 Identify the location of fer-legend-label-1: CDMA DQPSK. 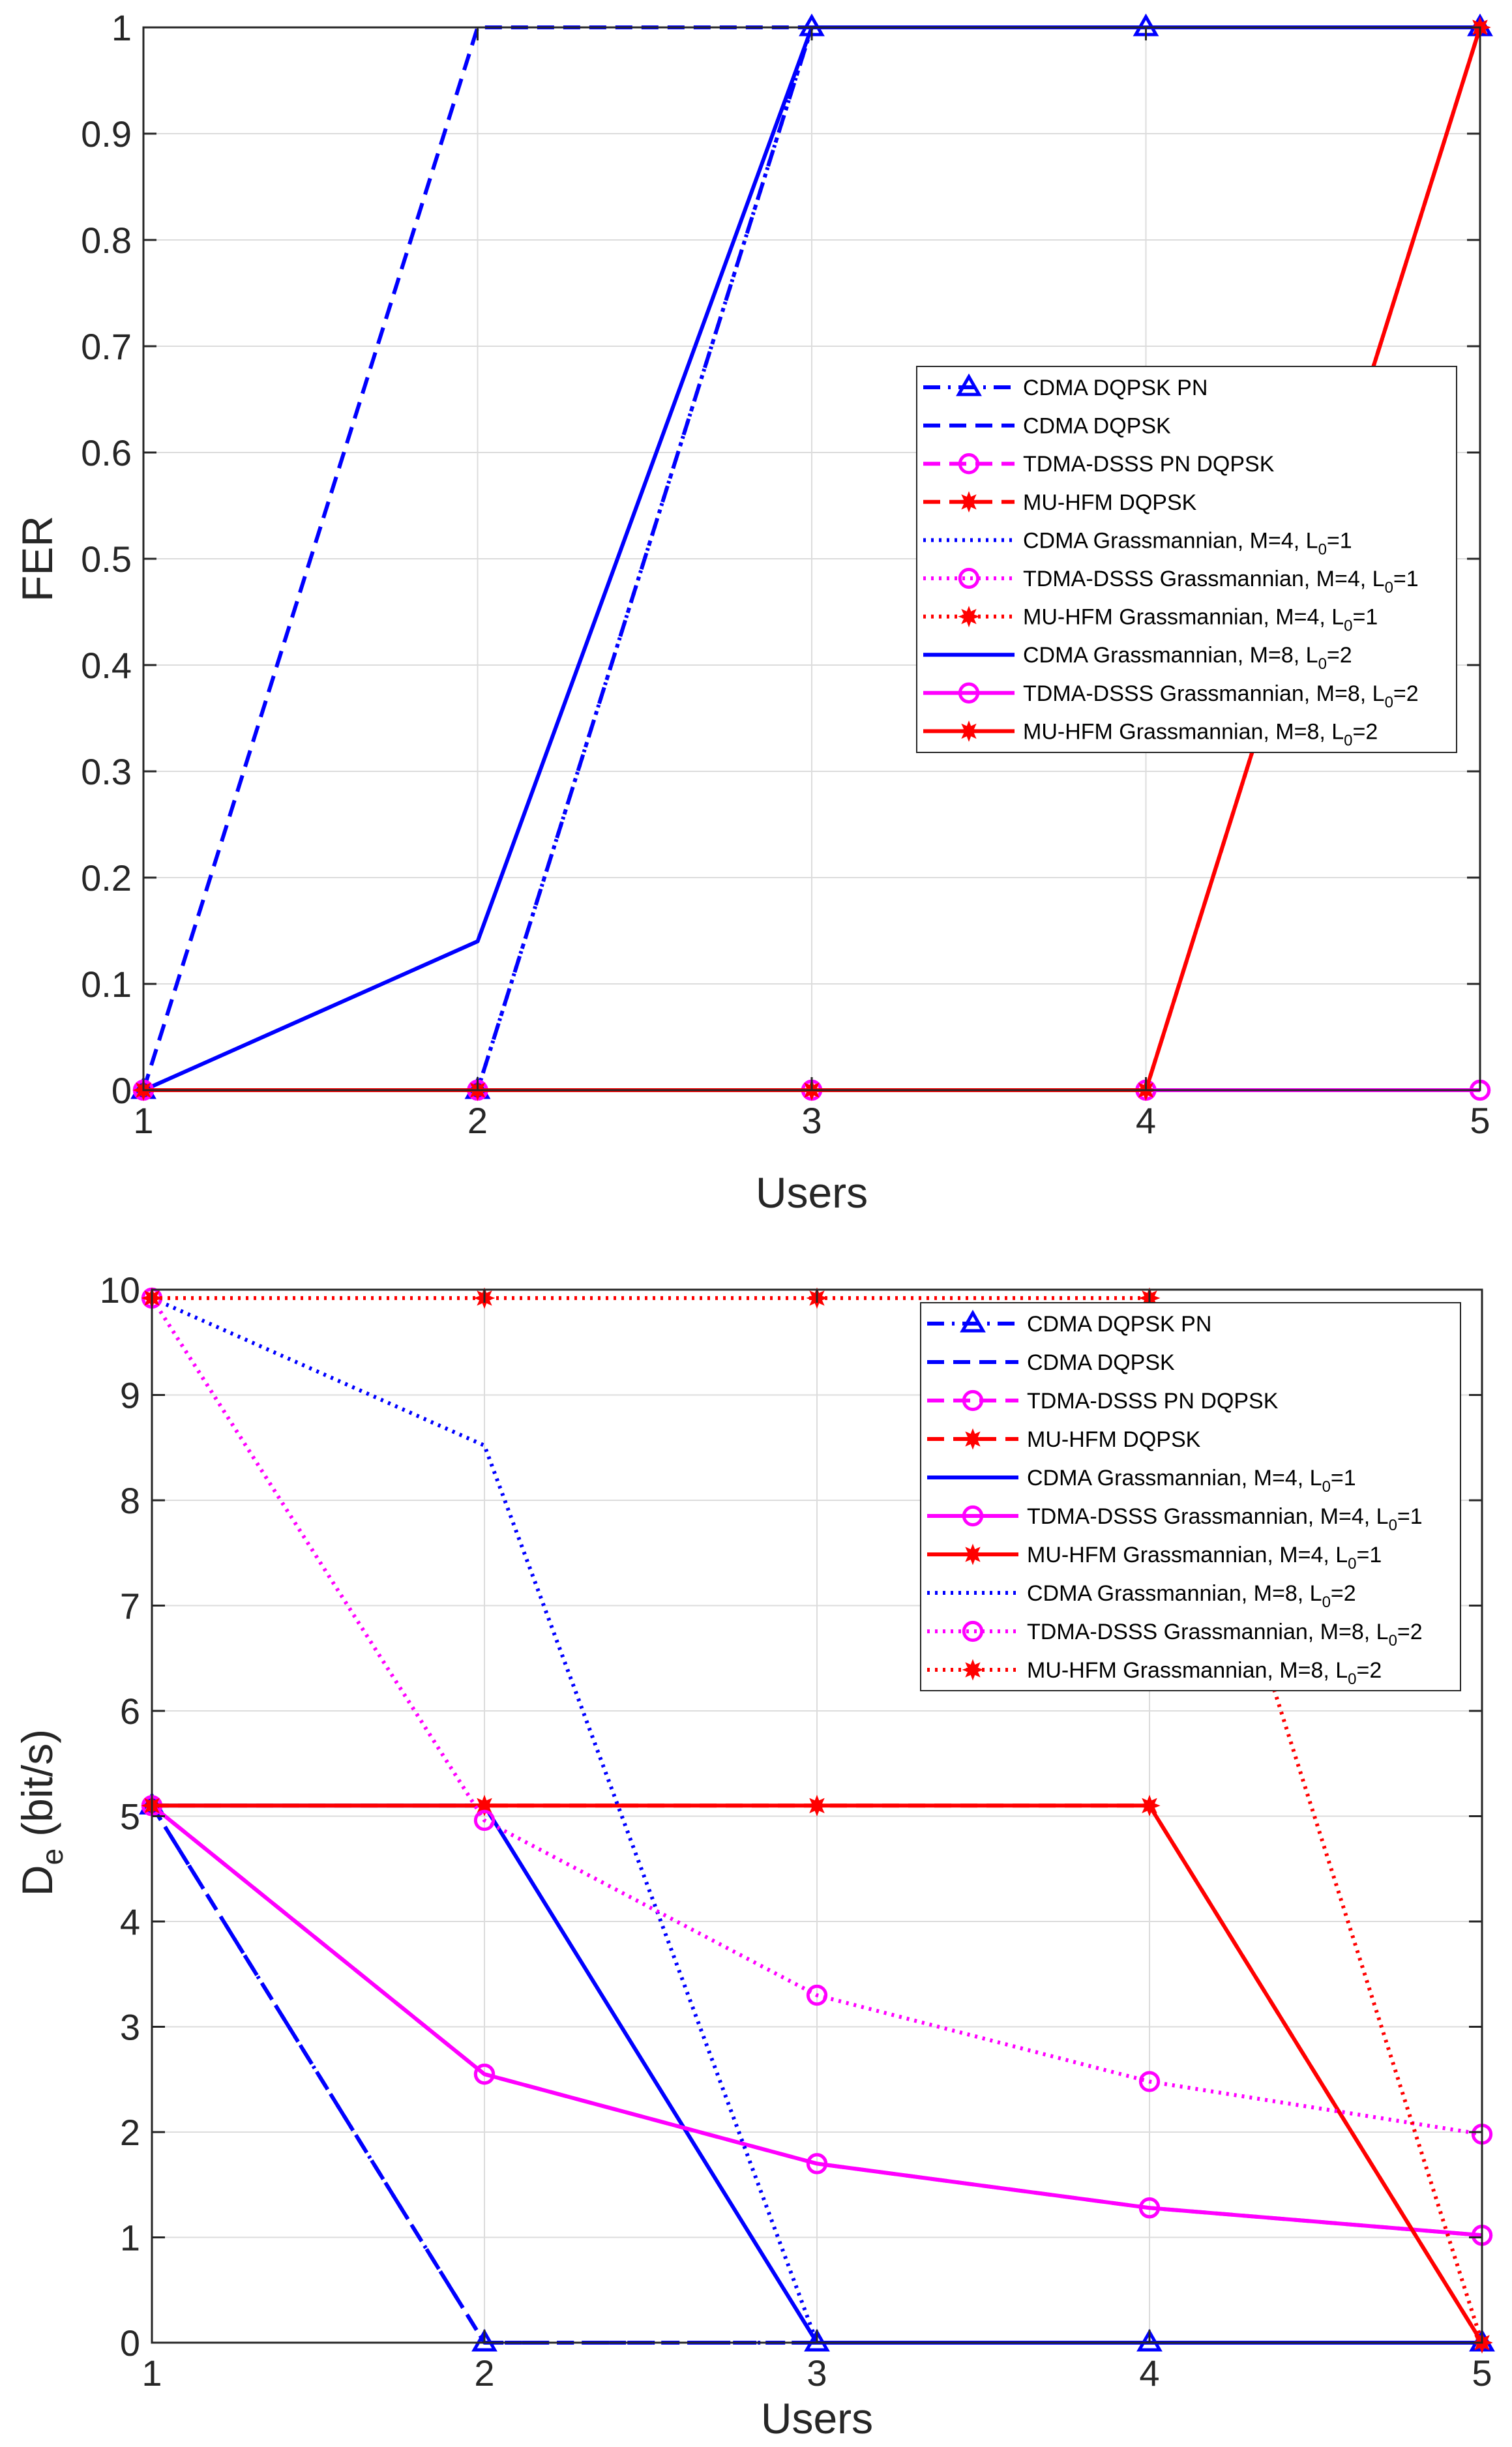
(1097, 426).